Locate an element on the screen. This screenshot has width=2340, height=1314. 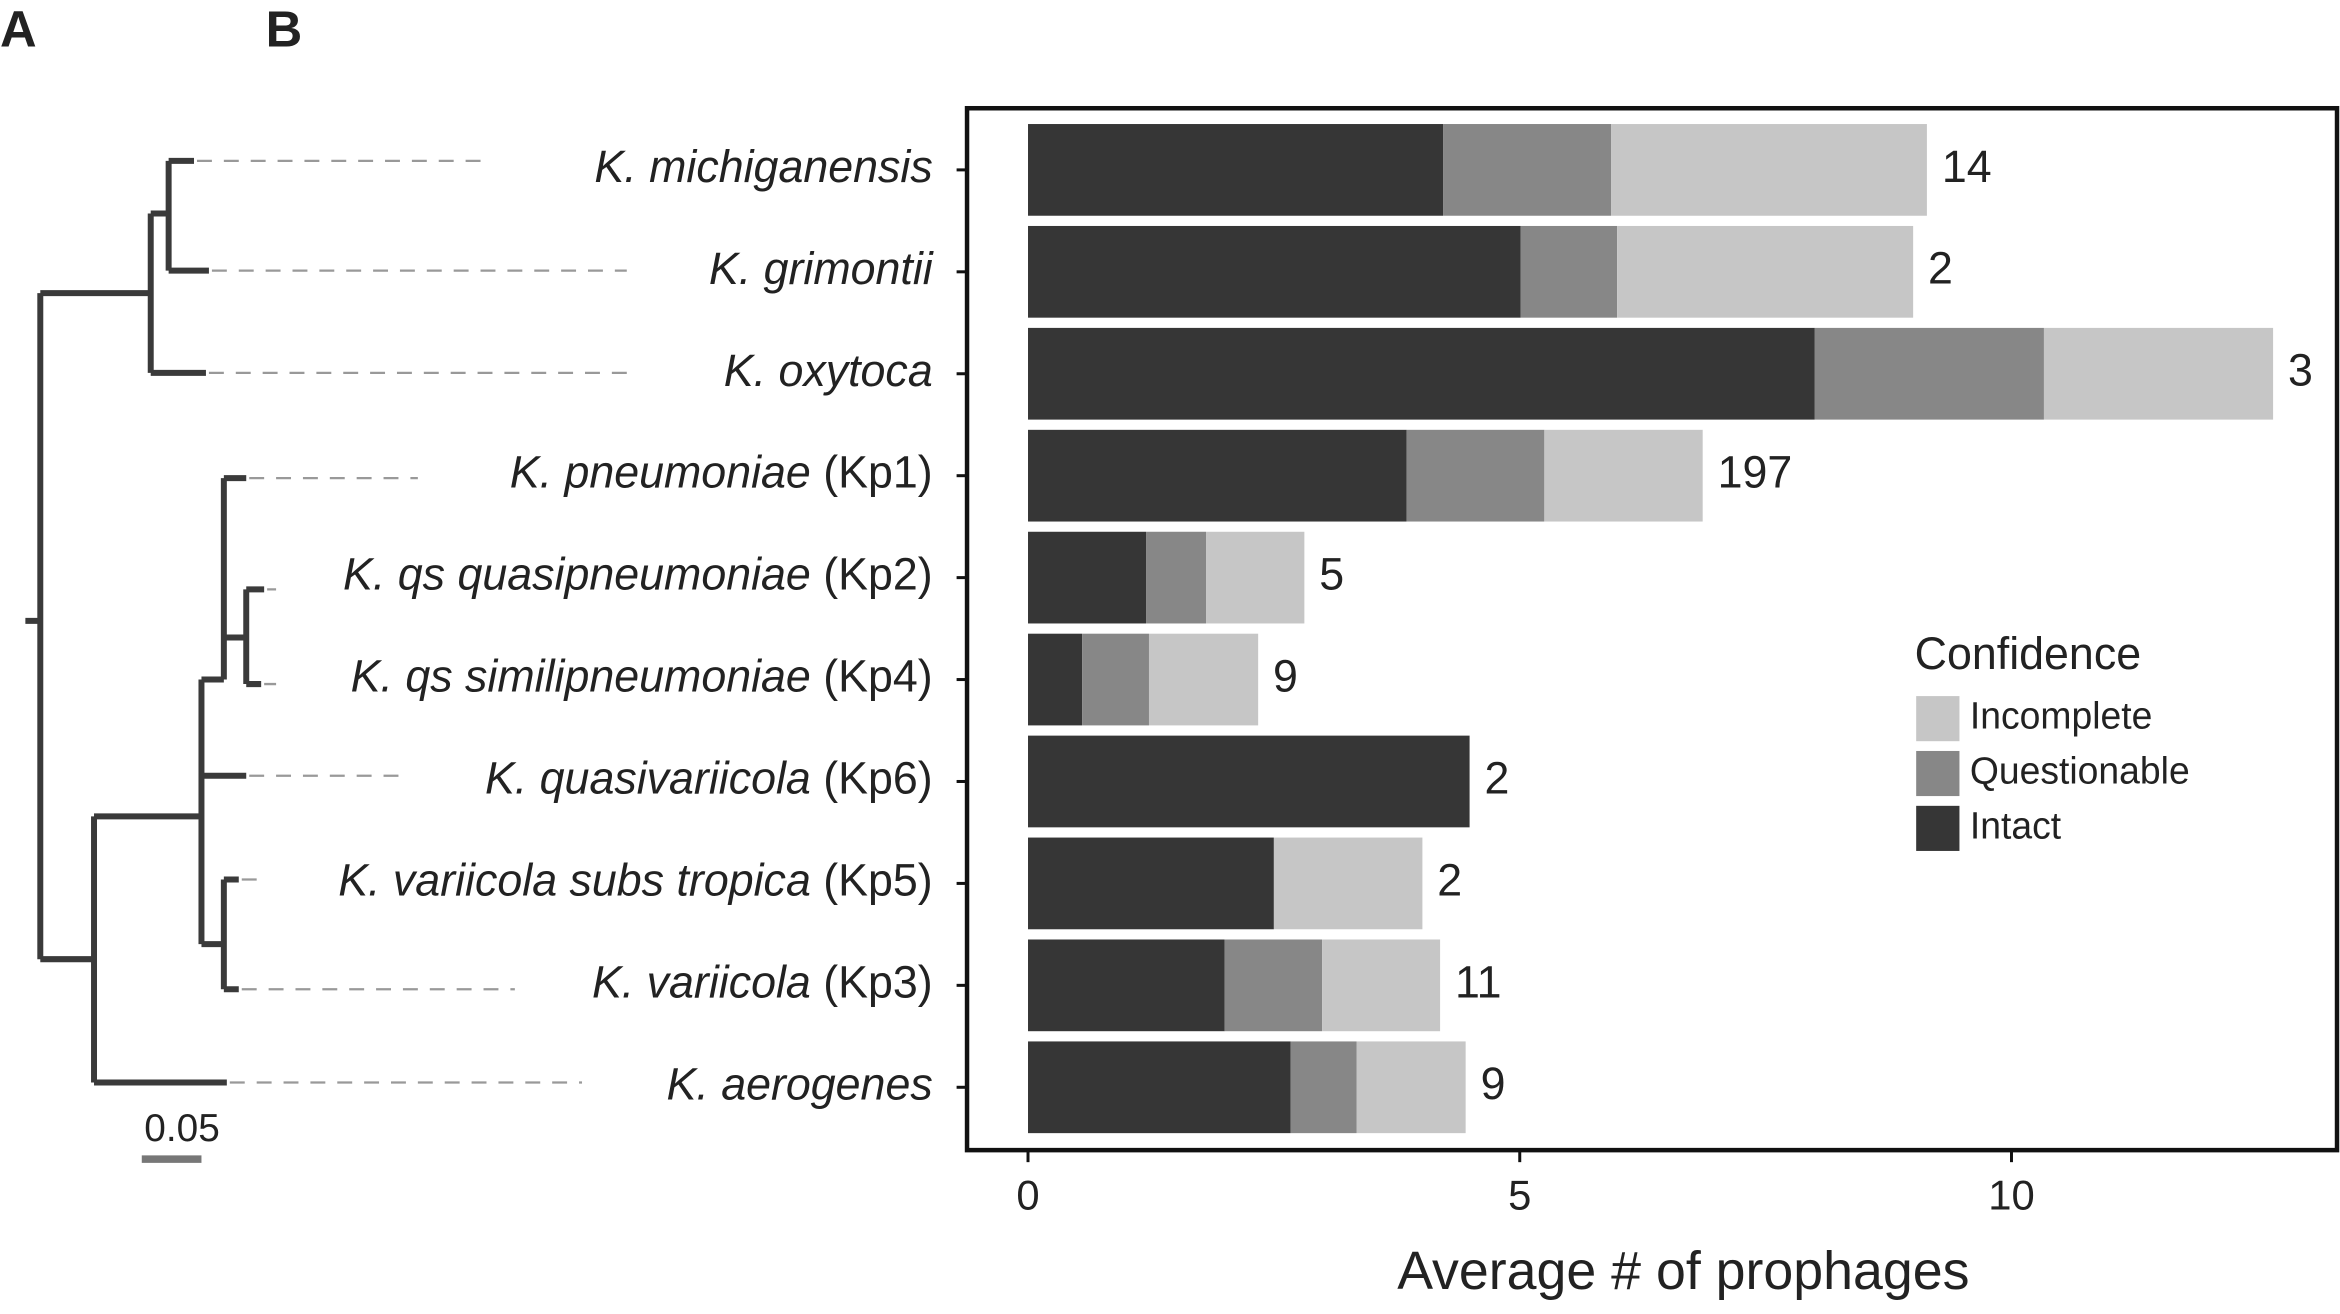
count-label: 11 is located at coordinates (1478, 981).